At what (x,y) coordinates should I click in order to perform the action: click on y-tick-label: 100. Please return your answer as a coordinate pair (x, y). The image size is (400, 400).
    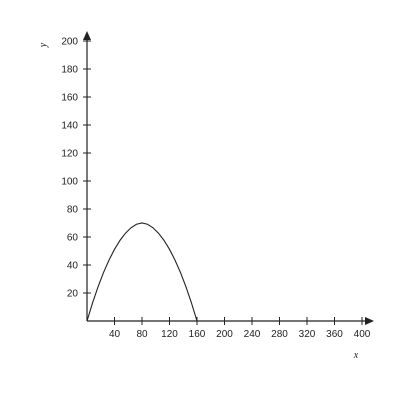
    Looking at the image, I should click on (69, 182).